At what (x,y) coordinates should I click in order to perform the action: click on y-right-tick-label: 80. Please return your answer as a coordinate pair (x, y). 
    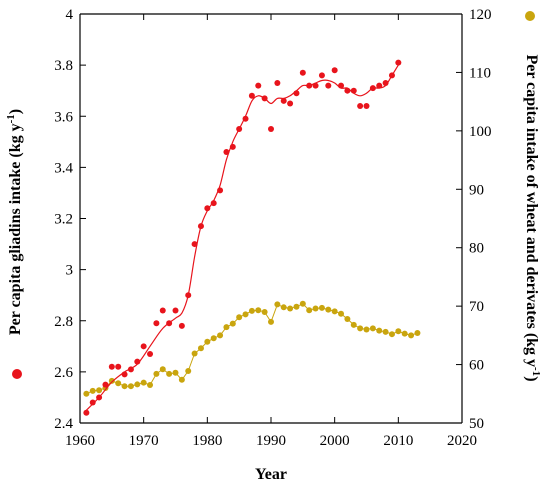
    Looking at the image, I should click on (476, 249).